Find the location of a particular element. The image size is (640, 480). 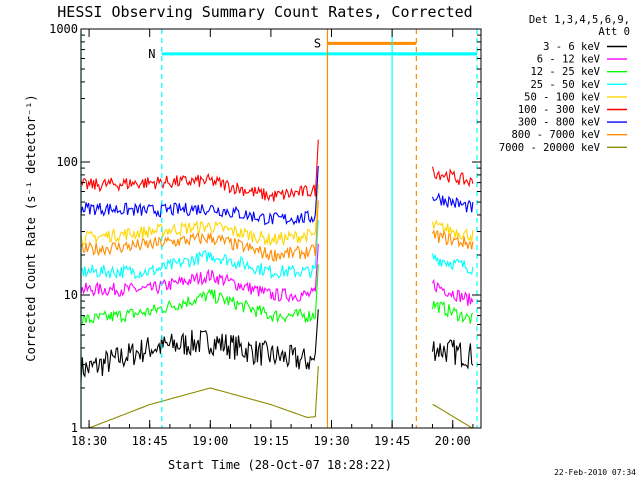

legend-entry: 3 - 6 keV is located at coordinates (572, 47).